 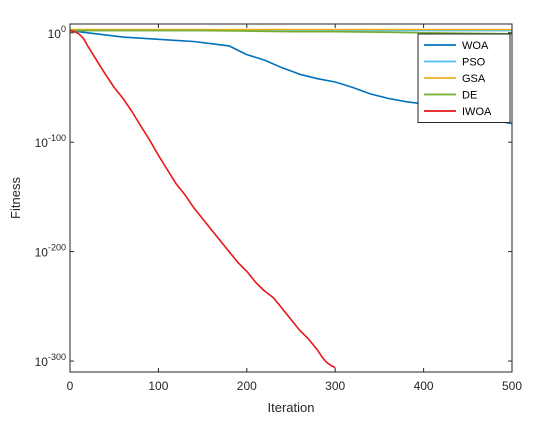 What do you see at coordinates (57, 32) in the screenshot?
I see `y-tick-label: 100` at bounding box center [57, 32].